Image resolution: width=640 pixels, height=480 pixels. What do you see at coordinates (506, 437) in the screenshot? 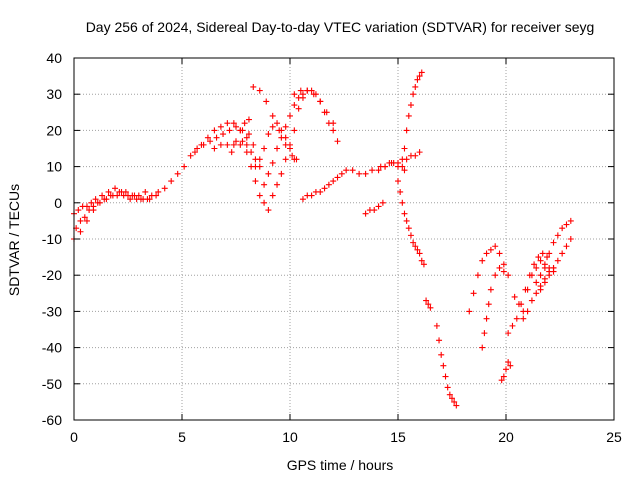
I see `x-tick-label: 20` at bounding box center [506, 437].